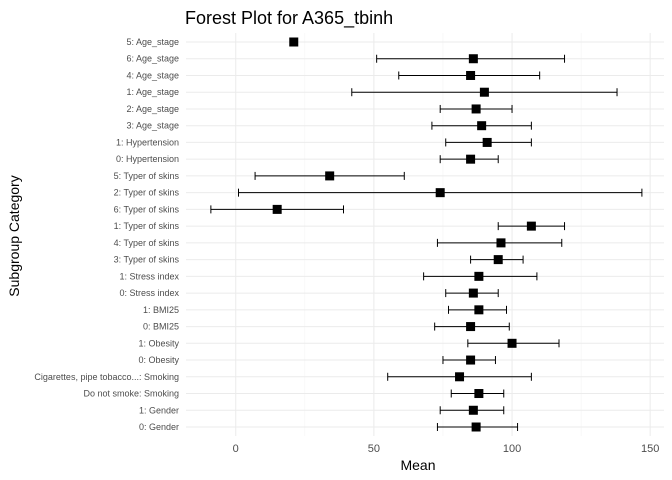 This screenshot has width=672, height=480. What do you see at coordinates (149, 276) in the screenshot?
I see `y-tick-label: 1: Stress index` at bounding box center [149, 276].